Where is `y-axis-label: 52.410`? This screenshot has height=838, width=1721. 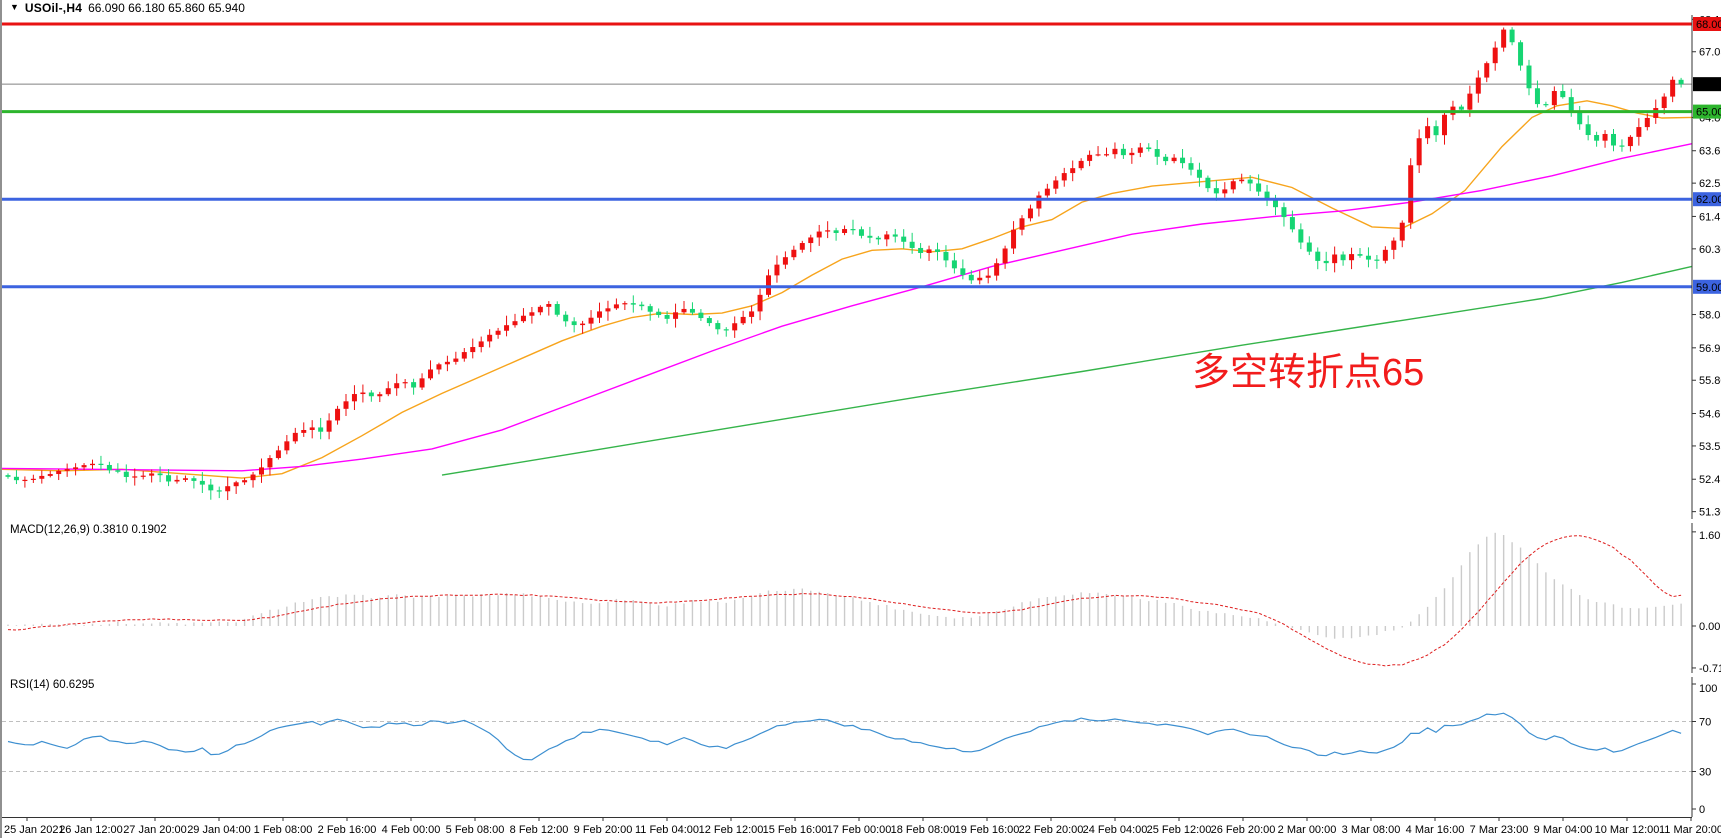 y-axis-label: 52.410 is located at coordinates (1710, 480).